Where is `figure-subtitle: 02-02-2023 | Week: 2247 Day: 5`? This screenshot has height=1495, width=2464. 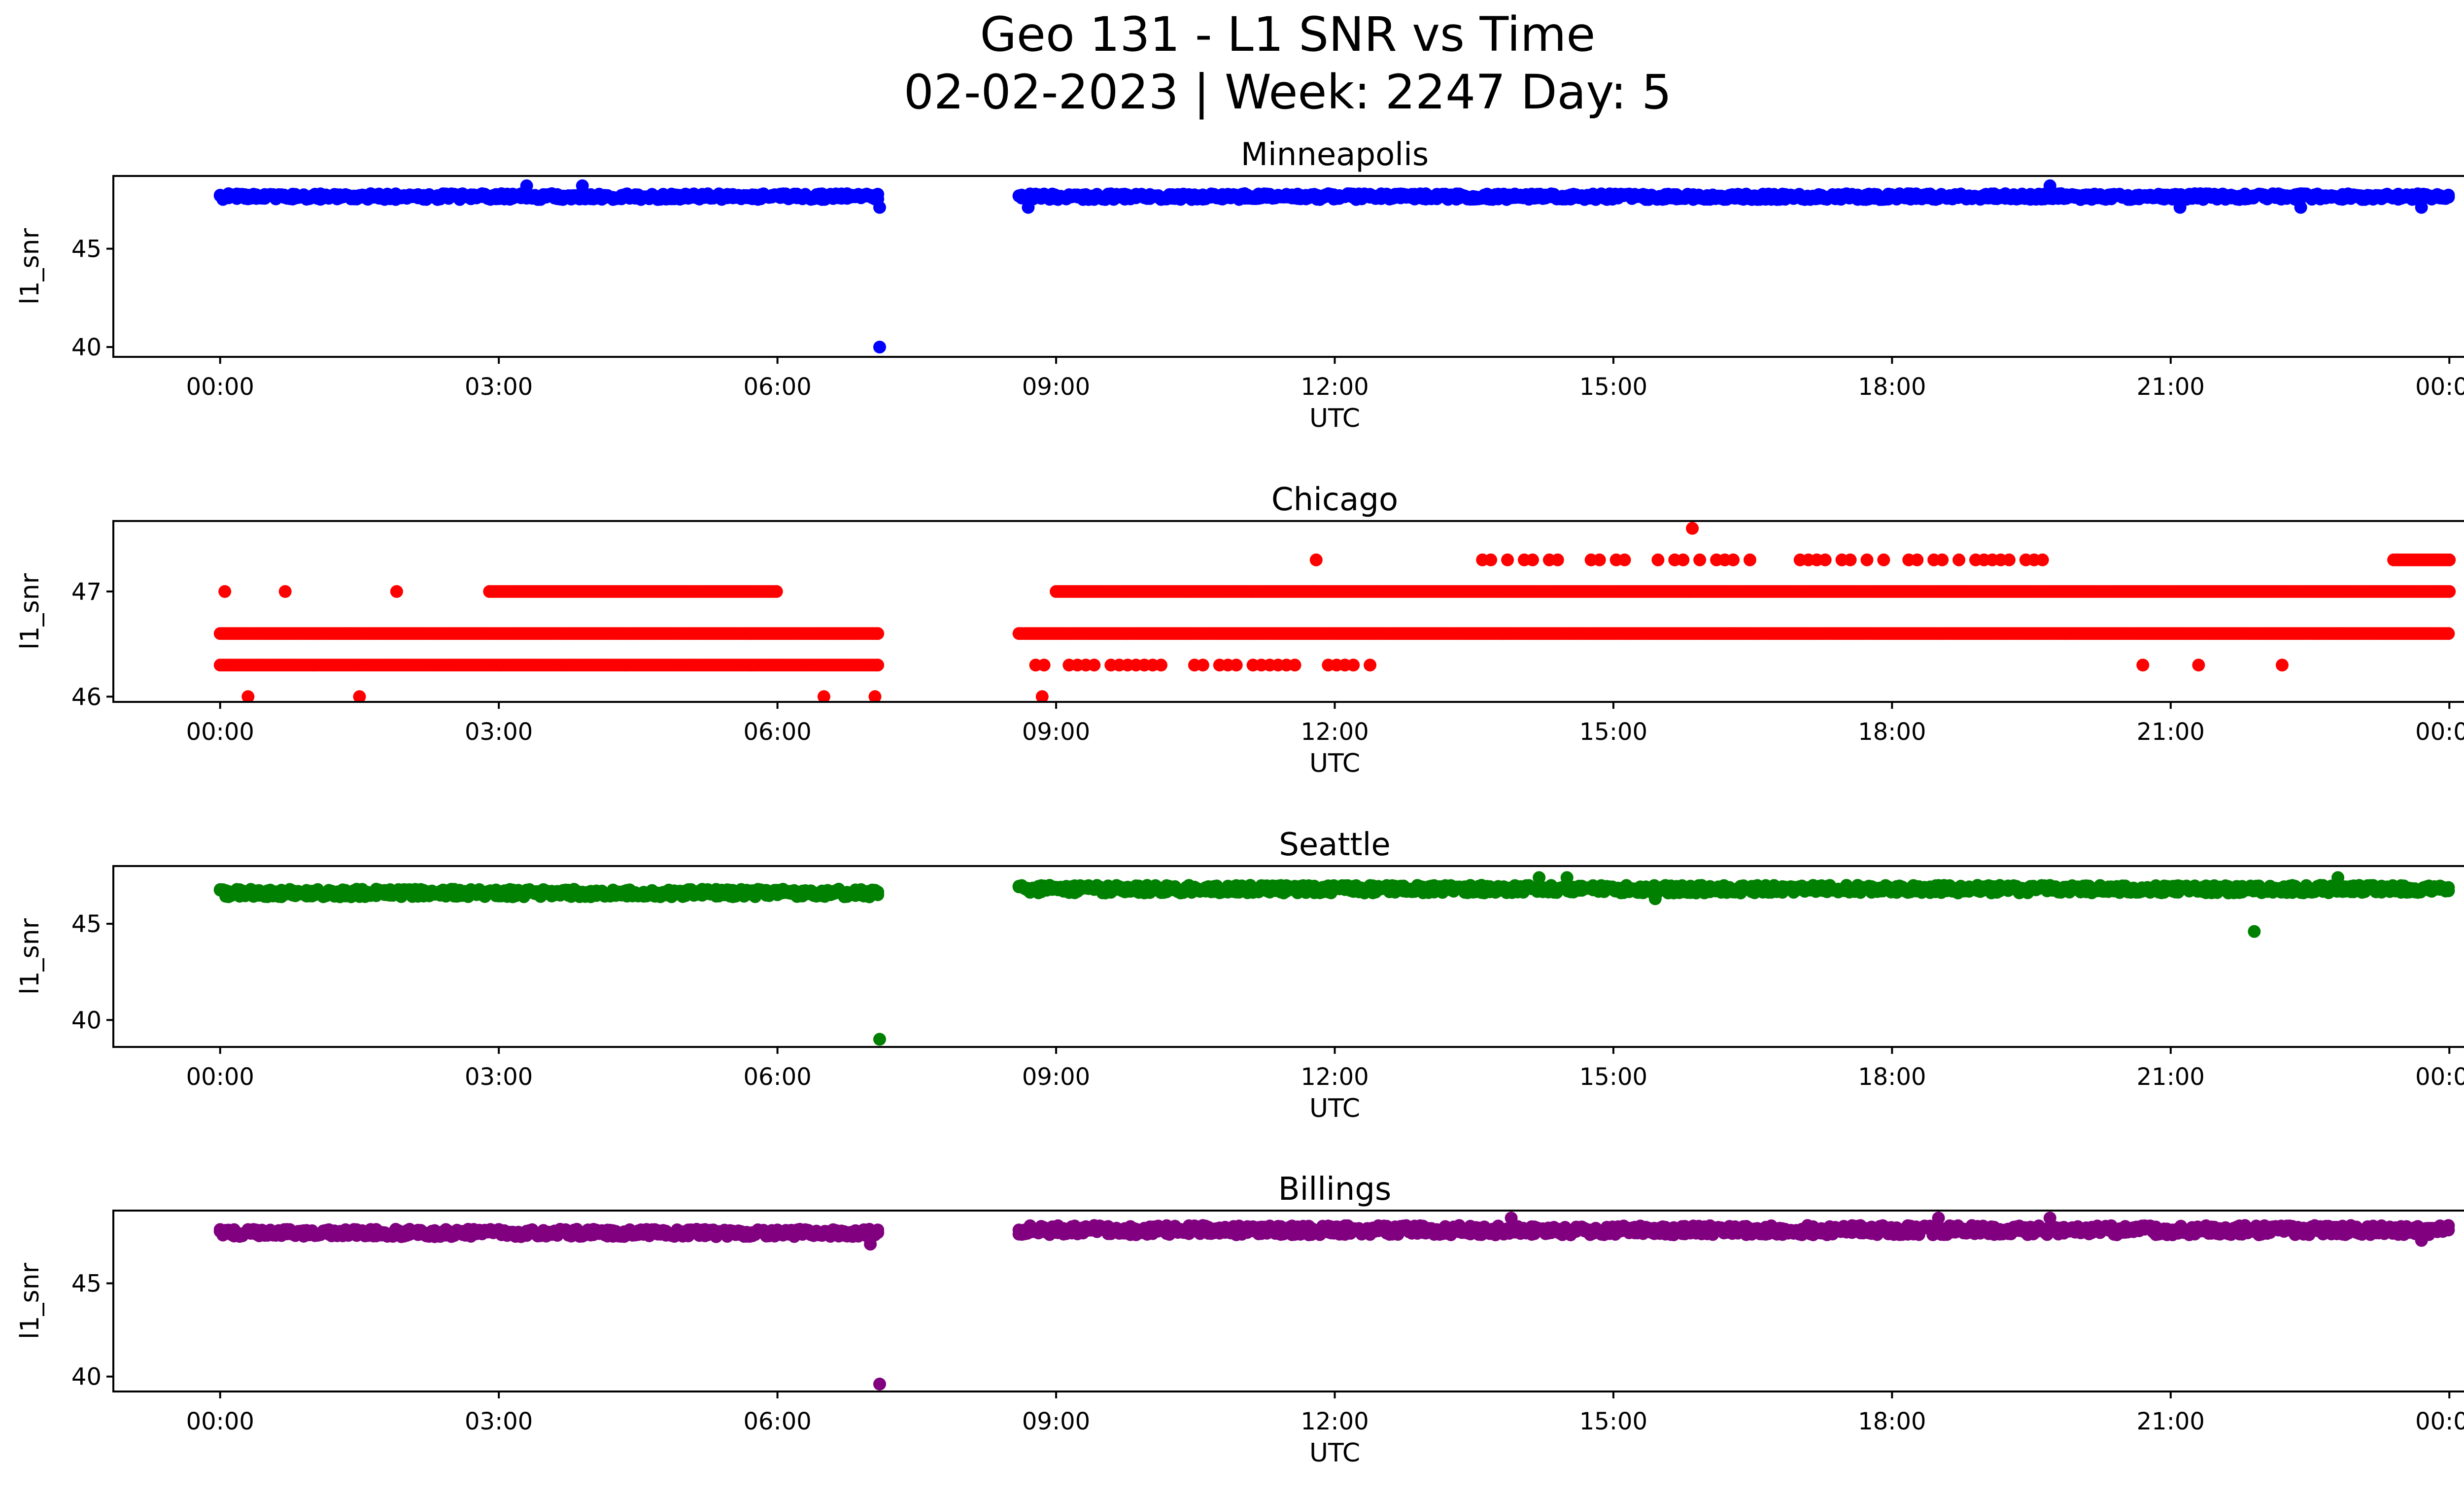 figure-subtitle: 02-02-2023 | Week: 2247 Day: 5 is located at coordinates (1288, 92).